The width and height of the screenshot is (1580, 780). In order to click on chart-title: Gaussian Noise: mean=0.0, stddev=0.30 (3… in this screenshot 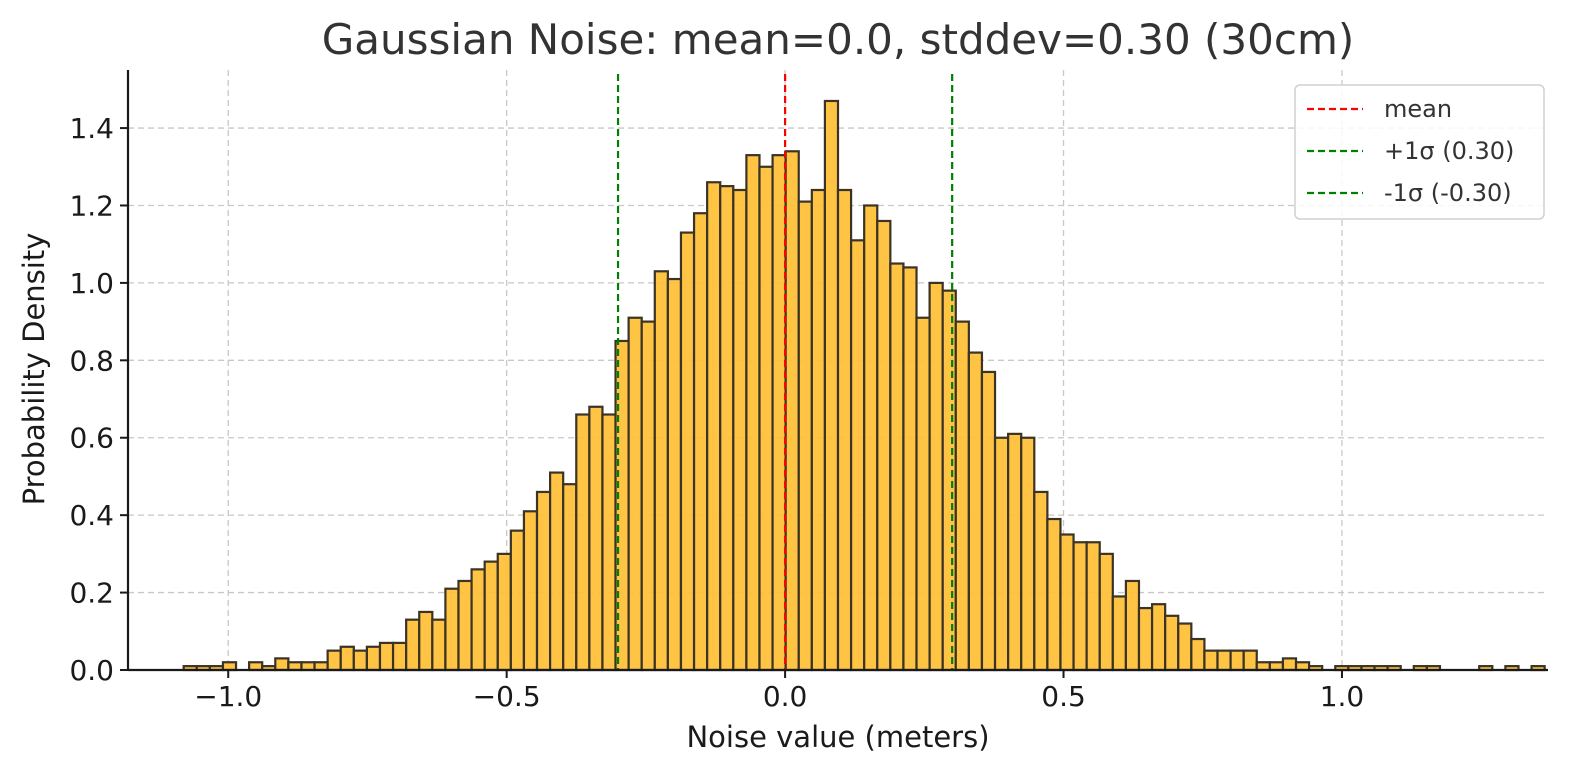, I will do `click(838, 39)`.